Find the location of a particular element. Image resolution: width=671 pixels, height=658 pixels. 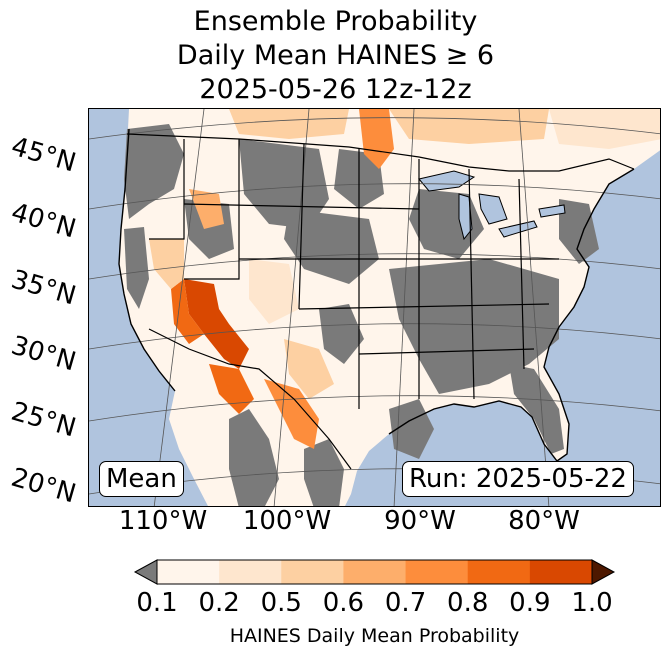

great-lakes is located at coordinates (492, 205).